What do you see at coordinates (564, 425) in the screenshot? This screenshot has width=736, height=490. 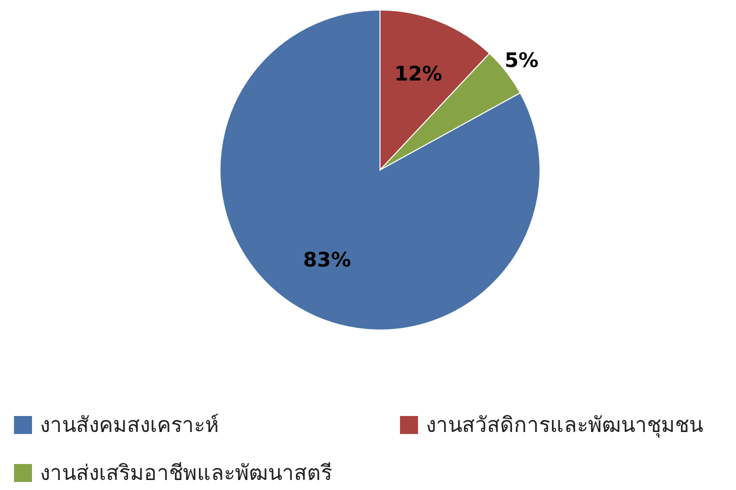 I see `legend-label: งานสวัสดิการและพัฒนาชุมชน` at bounding box center [564, 425].